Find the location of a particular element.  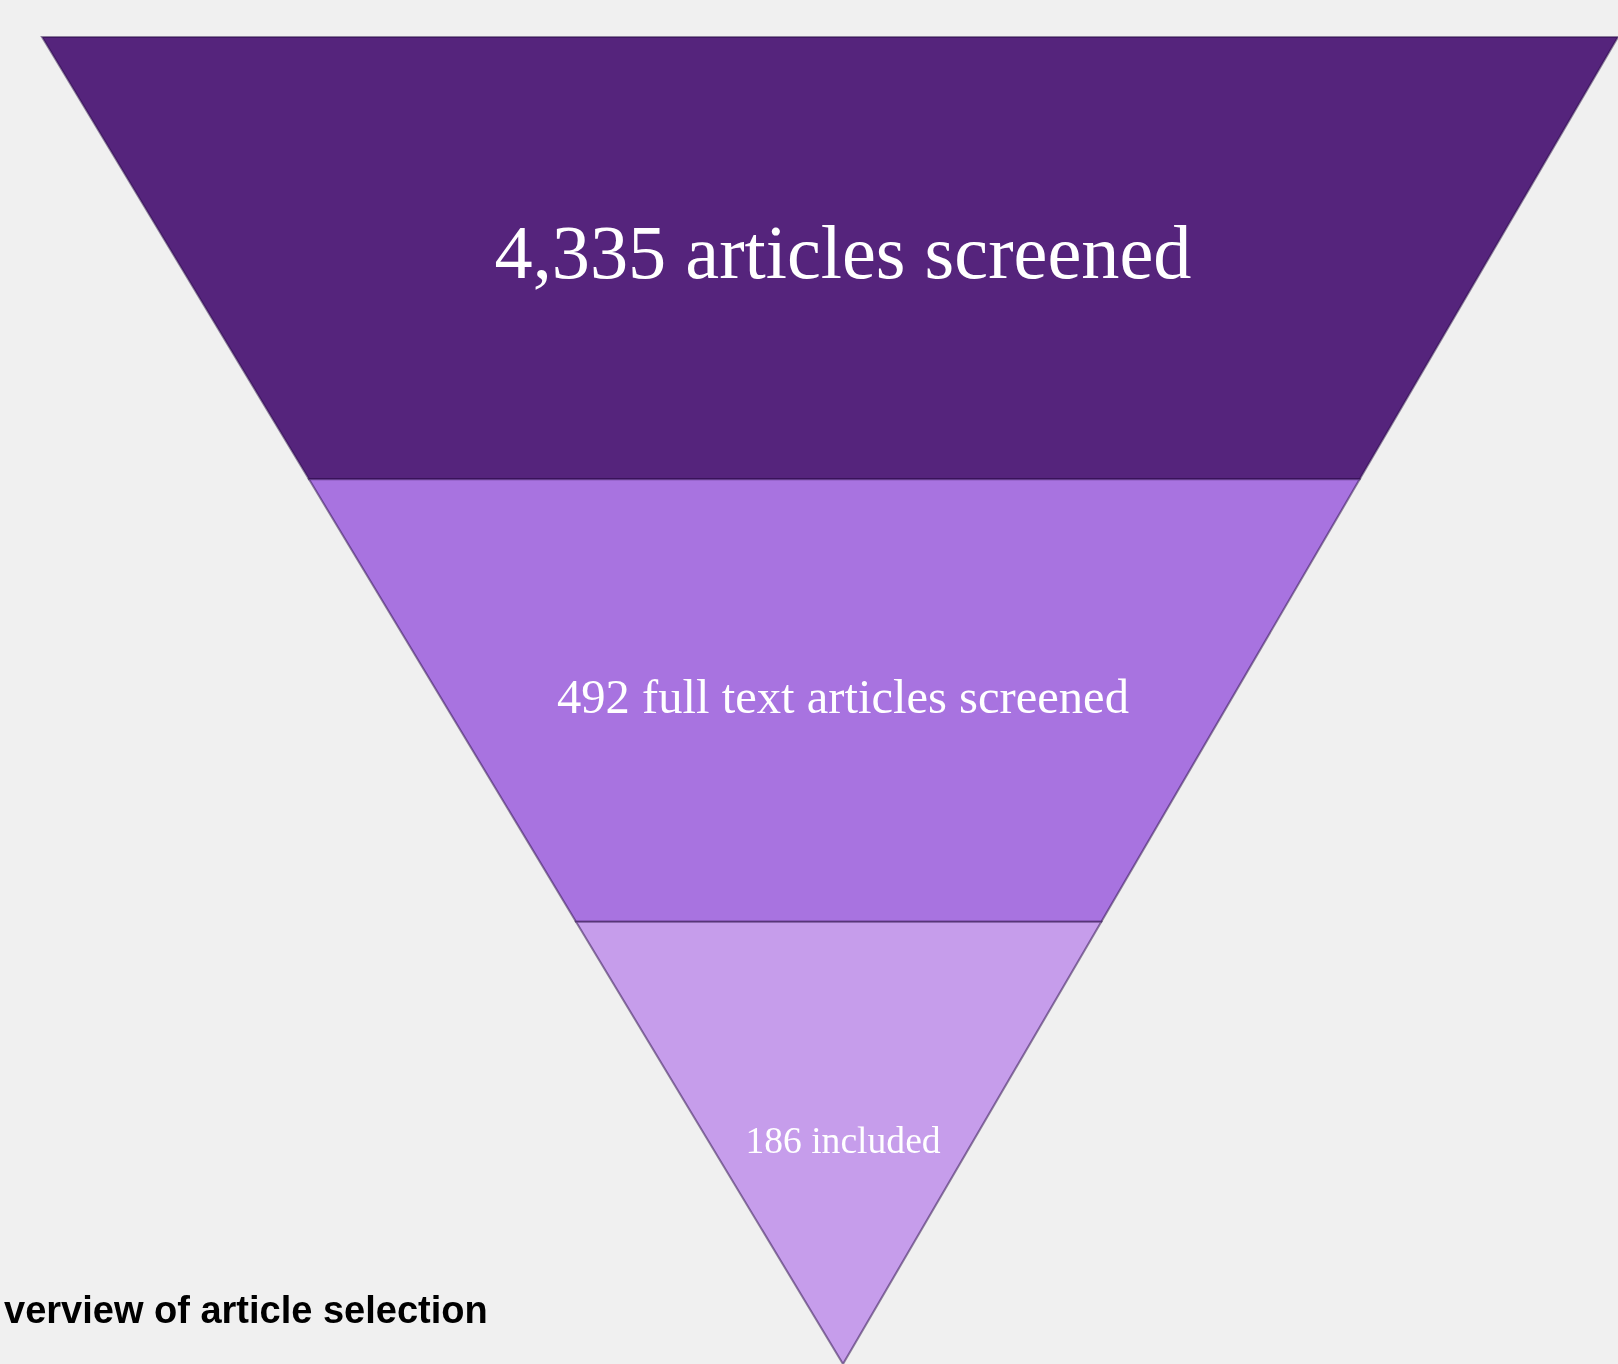

data-label: 4,335 is located at coordinates (580, 253).